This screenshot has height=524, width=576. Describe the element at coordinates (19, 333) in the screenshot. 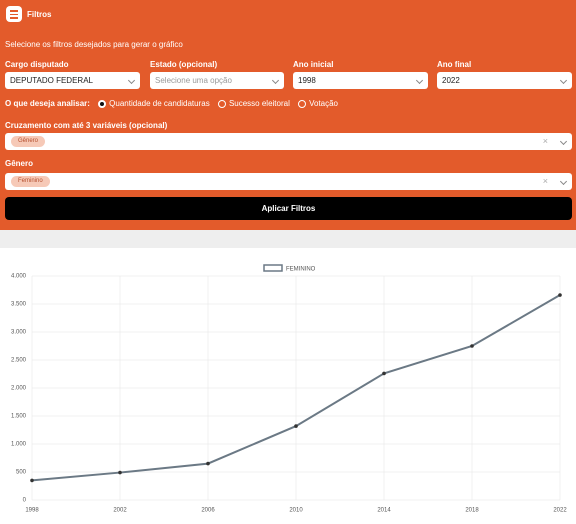

I see `y-tick-label: 3.000` at that location.